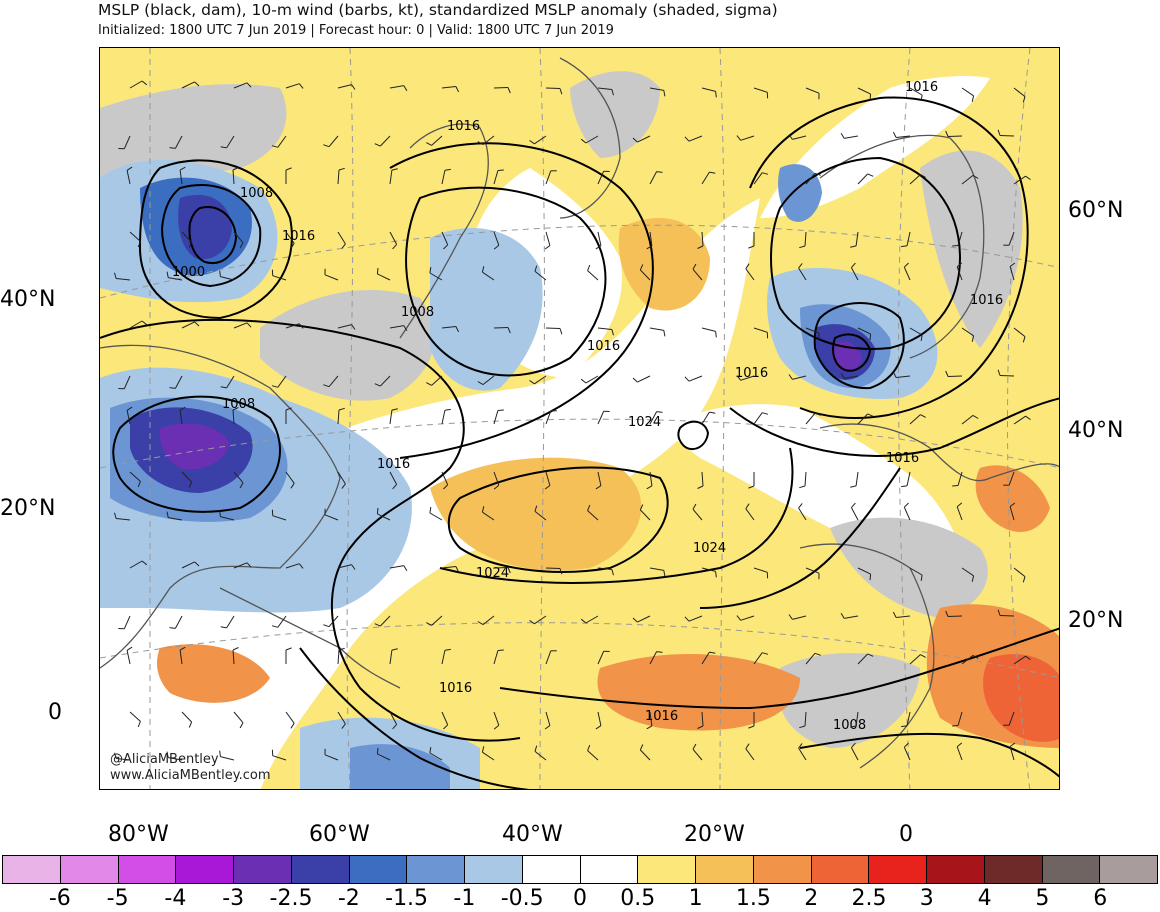  Describe the element at coordinates (486, 309) in the screenshot. I see `anomaly-blue-region` at that location.